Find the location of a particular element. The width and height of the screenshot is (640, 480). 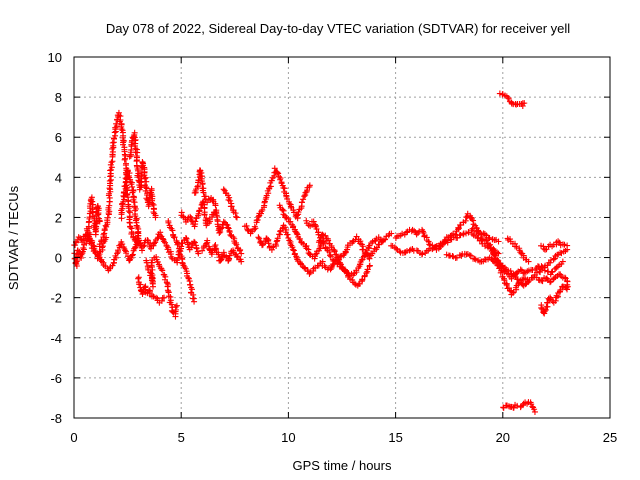

x-tick-label: 25 is located at coordinates (610, 437).